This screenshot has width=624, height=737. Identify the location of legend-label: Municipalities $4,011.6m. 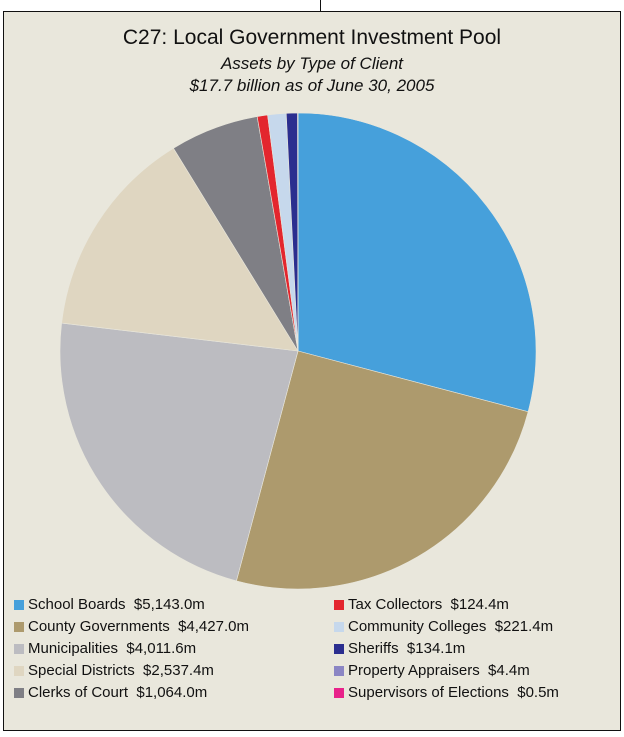
(112, 648).